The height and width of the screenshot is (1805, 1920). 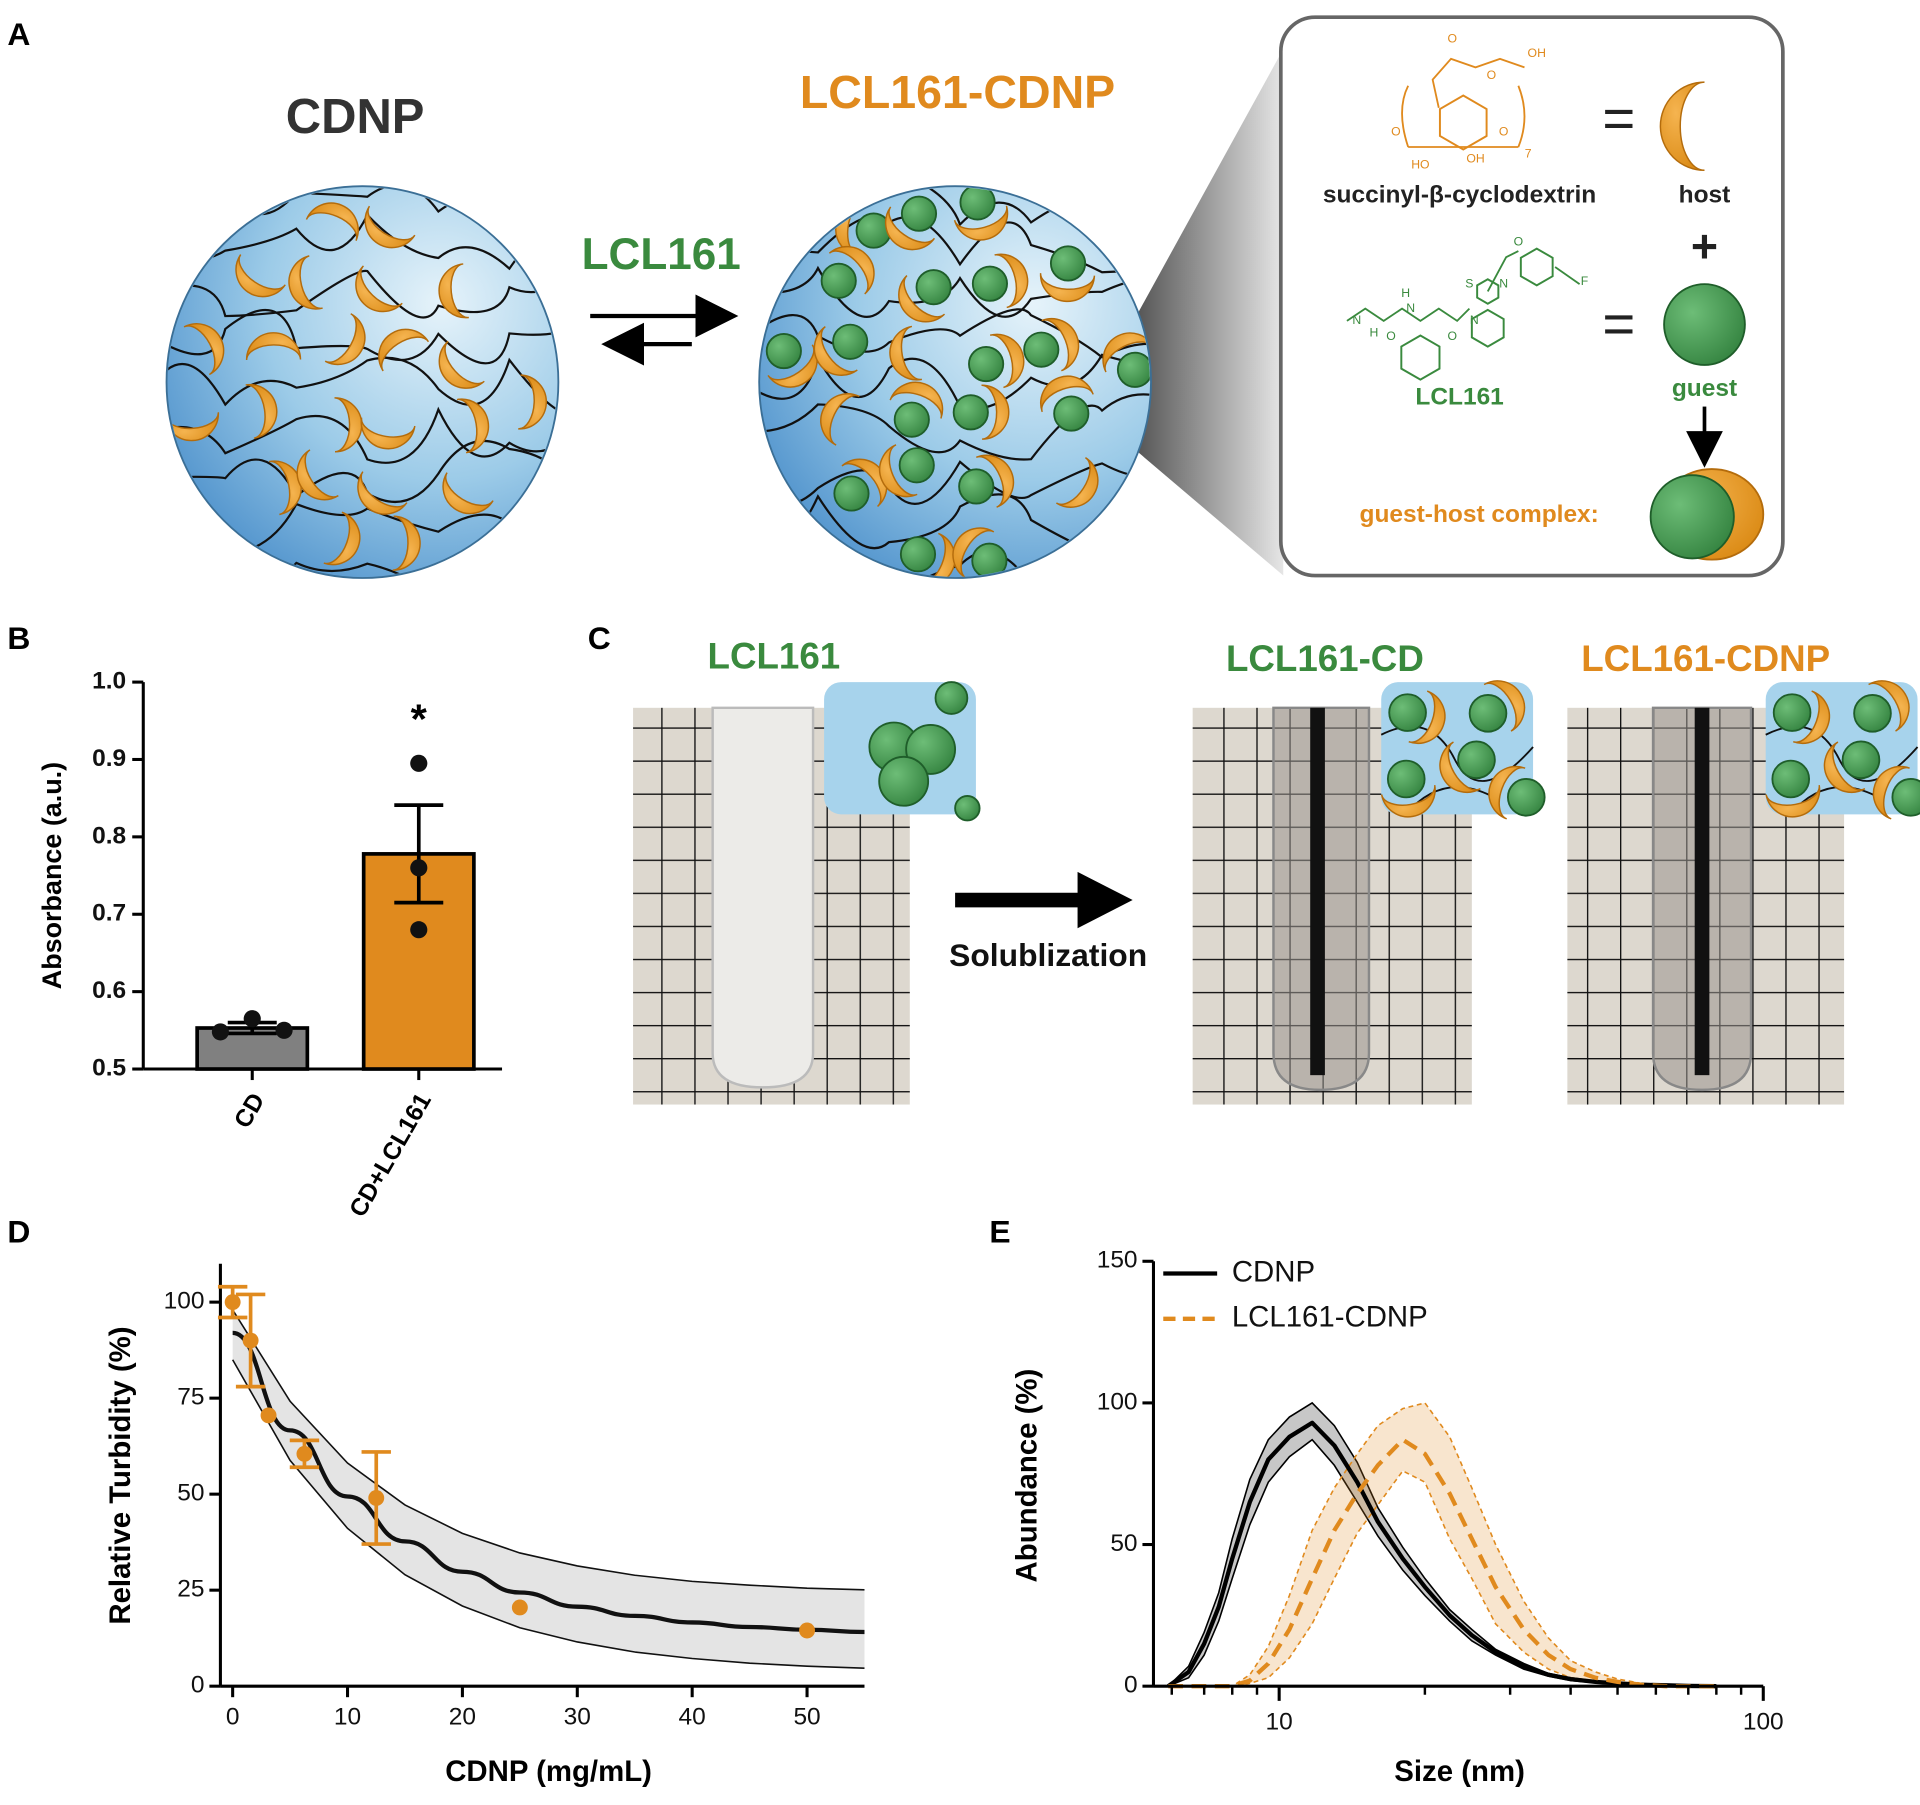 I want to click on atom-label: HO, so click(x=1420, y=165).